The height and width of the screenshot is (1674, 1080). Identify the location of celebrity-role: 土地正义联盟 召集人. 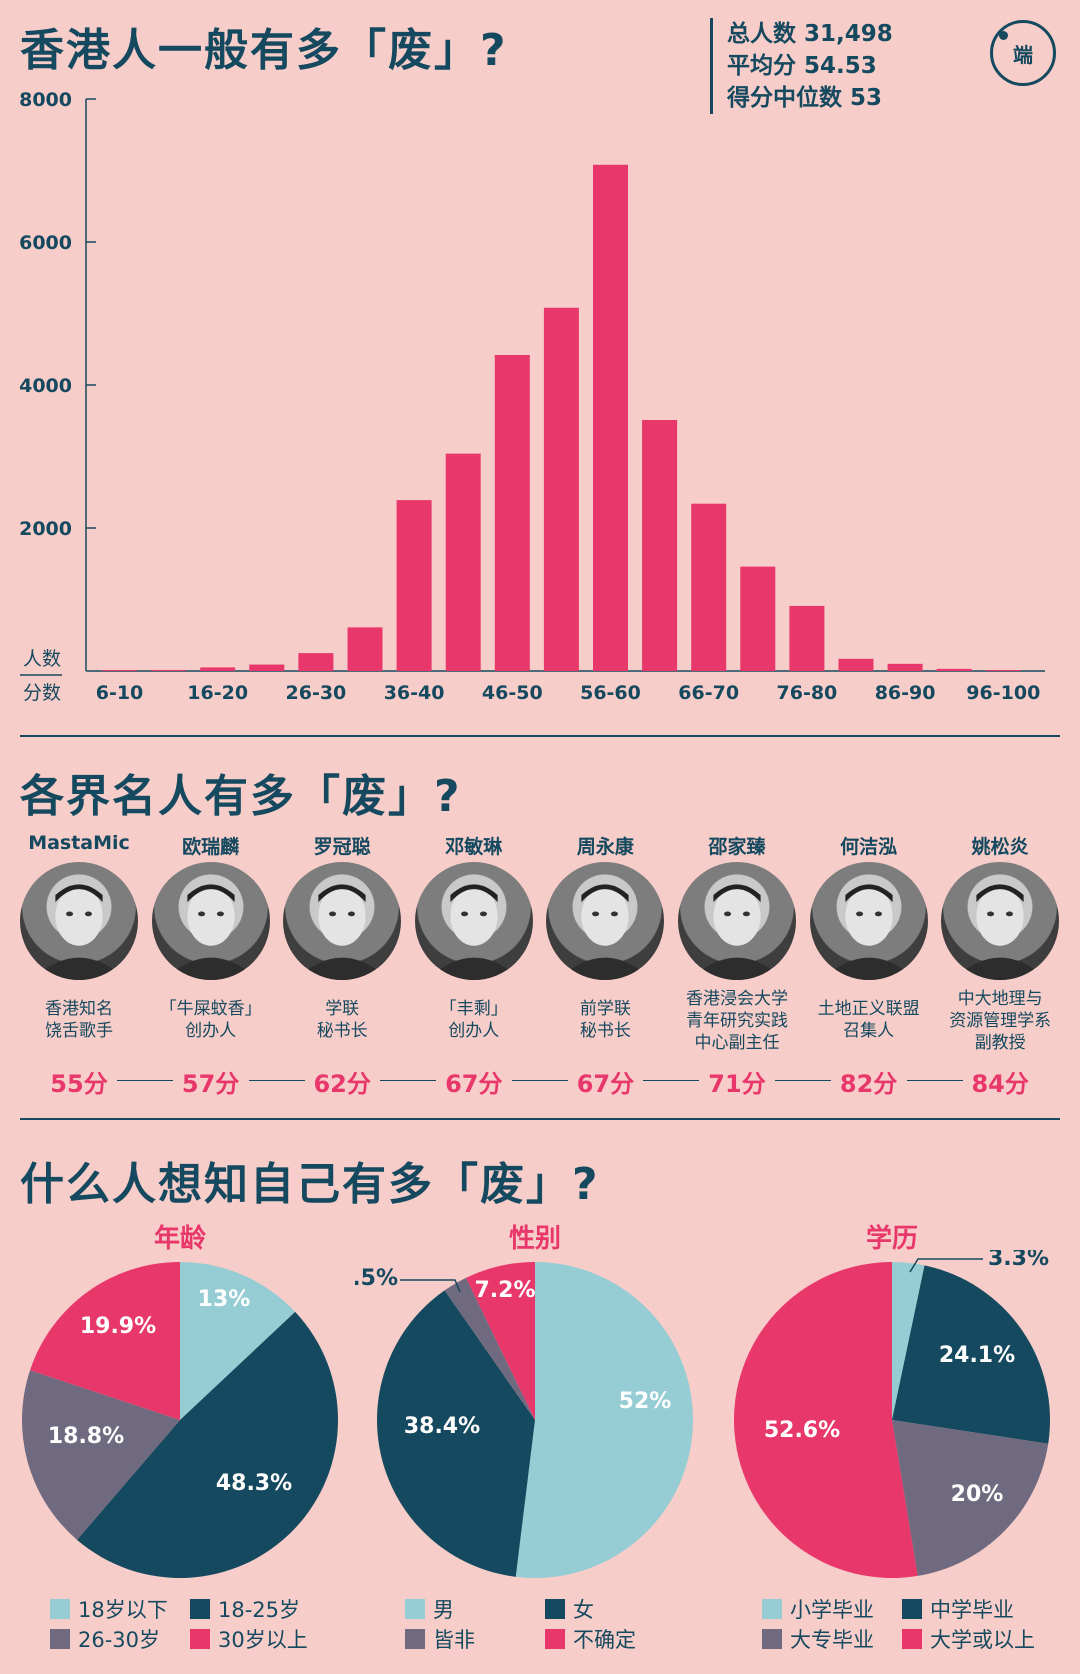
(868, 1020).